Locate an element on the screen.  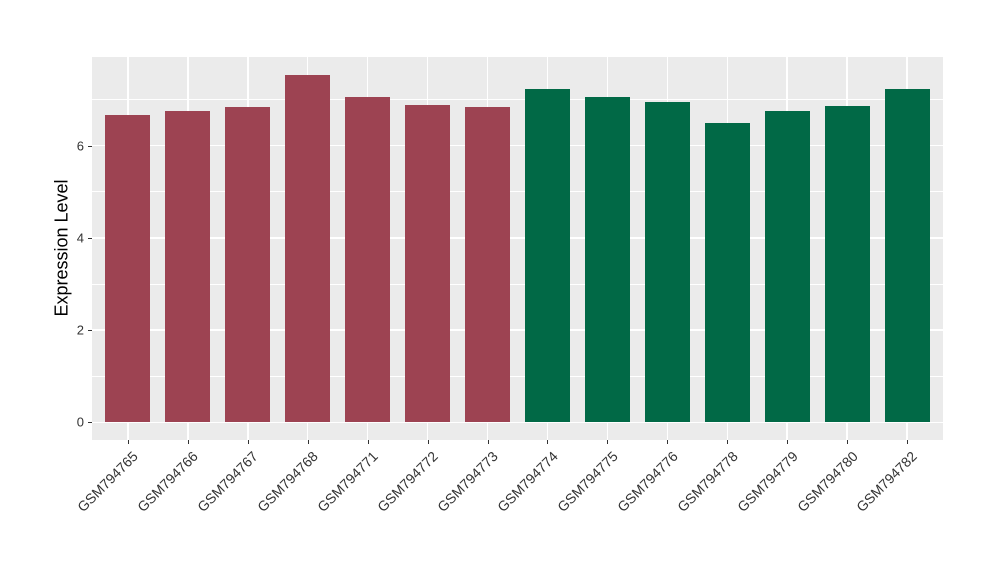
x-tick-label: GSM794766 is located at coordinates (168, 481).